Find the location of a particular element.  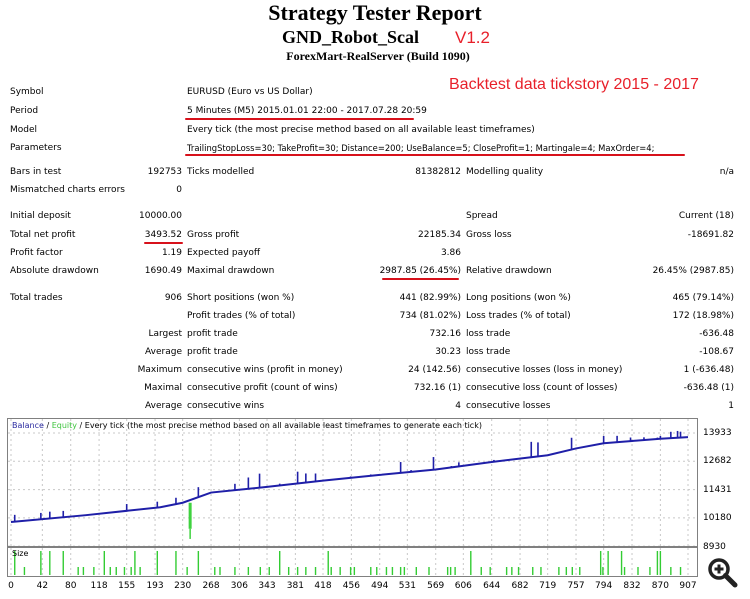

max-drawdown-underline is located at coordinates (420, 279).